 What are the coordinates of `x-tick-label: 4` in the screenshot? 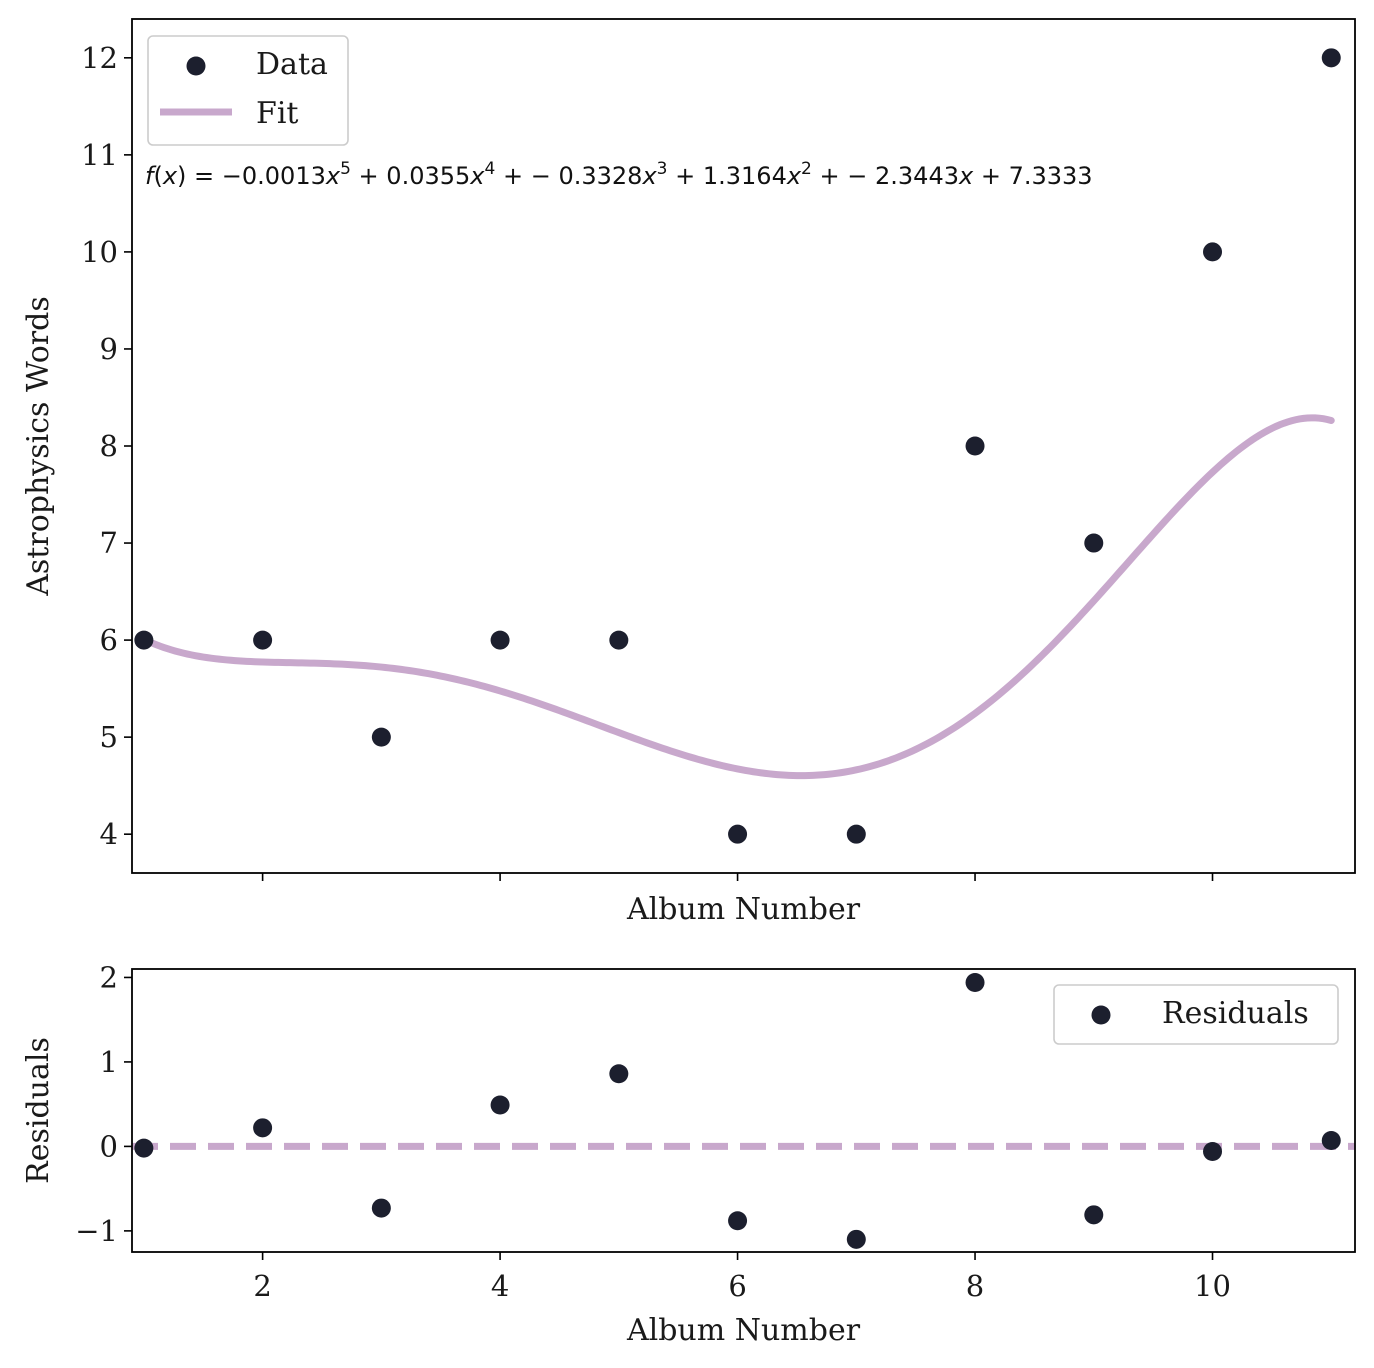 It's located at (500, 1286).